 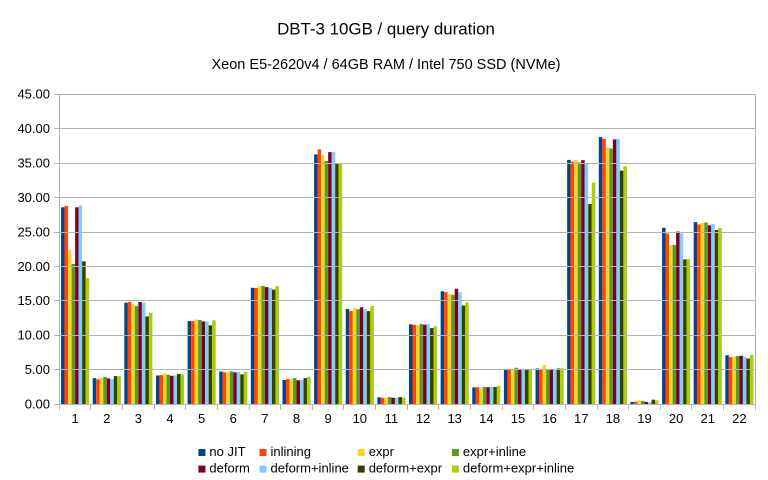 What do you see at coordinates (406, 468) in the screenshot?
I see `svg-text: deform+expr` at bounding box center [406, 468].